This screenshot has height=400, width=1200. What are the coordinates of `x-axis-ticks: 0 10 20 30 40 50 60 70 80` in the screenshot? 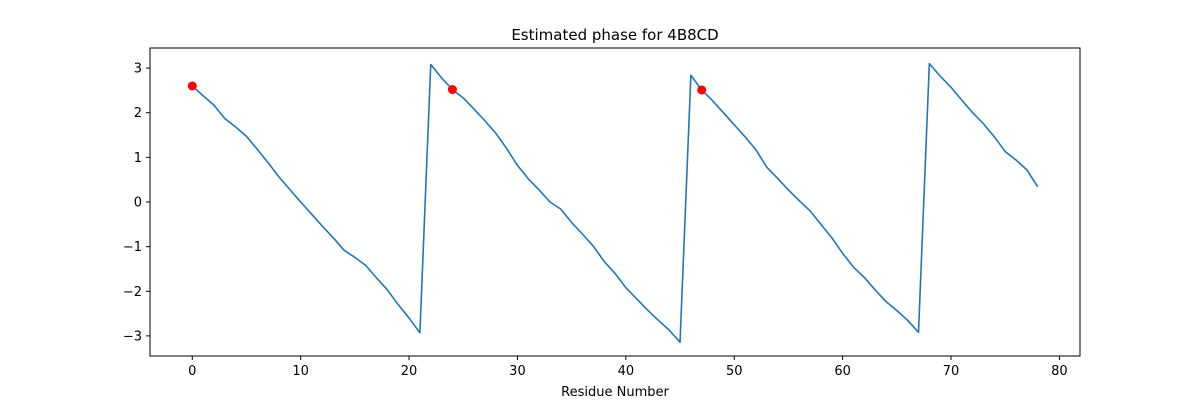 It's located at (628, 367).